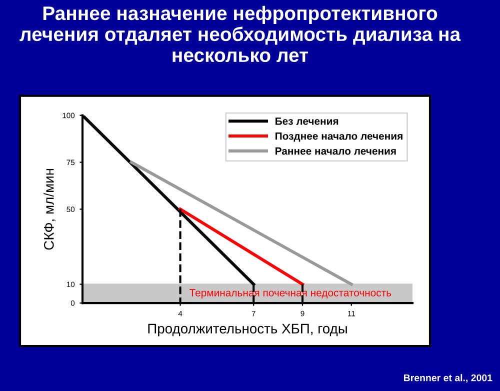 The image size is (500, 391). What do you see at coordinates (291, 293) in the screenshot?
I see `band-label: Терминальная почечная недостаточность` at bounding box center [291, 293].